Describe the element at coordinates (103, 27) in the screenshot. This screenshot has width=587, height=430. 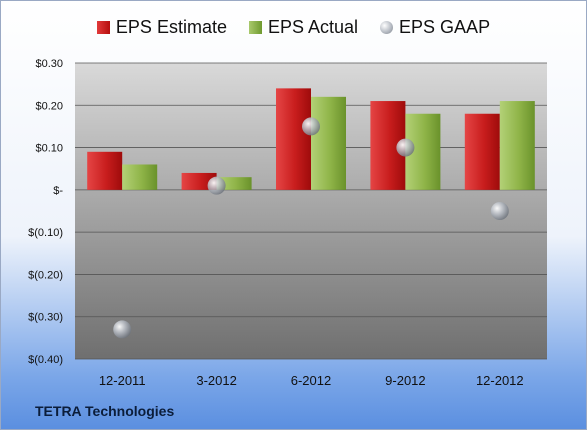
I see `legend-swatch-estimate` at that location.